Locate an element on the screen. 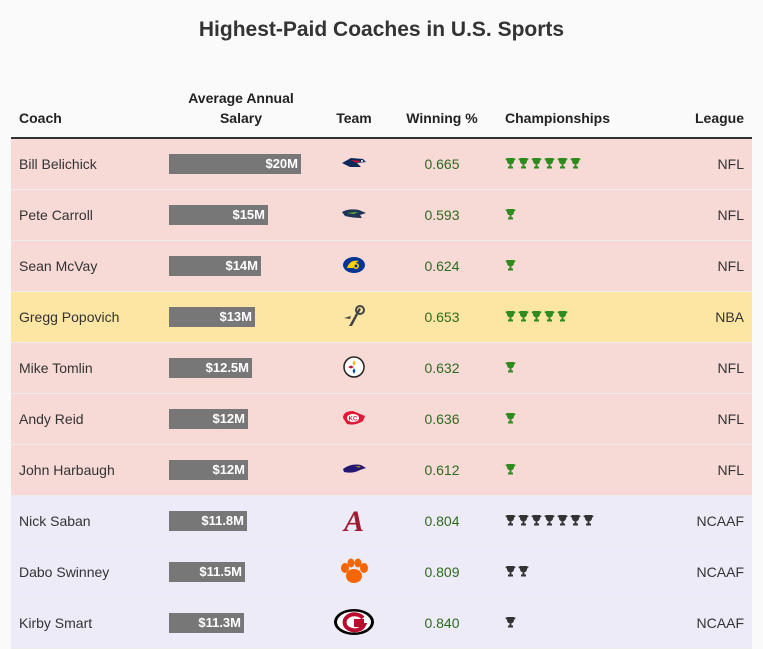  steelers-logo-icon is located at coordinates (354, 368).